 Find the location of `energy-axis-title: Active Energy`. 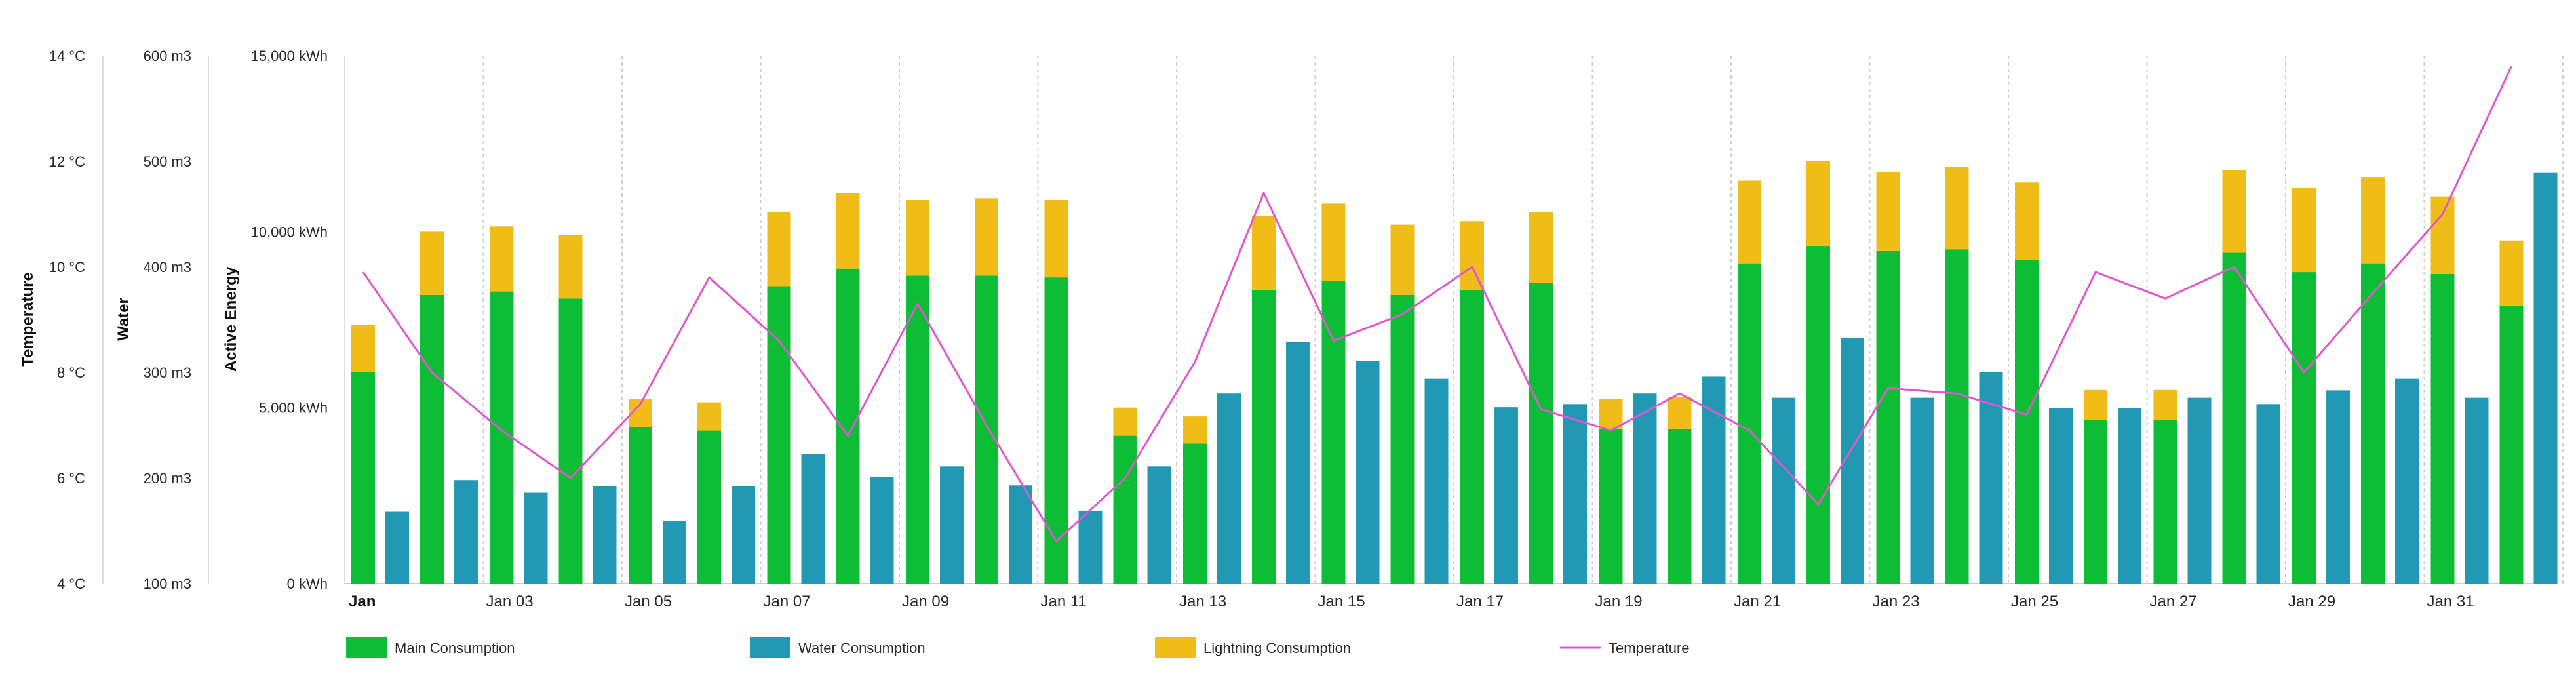

energy-axis-title: Active Energy is located at coordinates (231, 319).